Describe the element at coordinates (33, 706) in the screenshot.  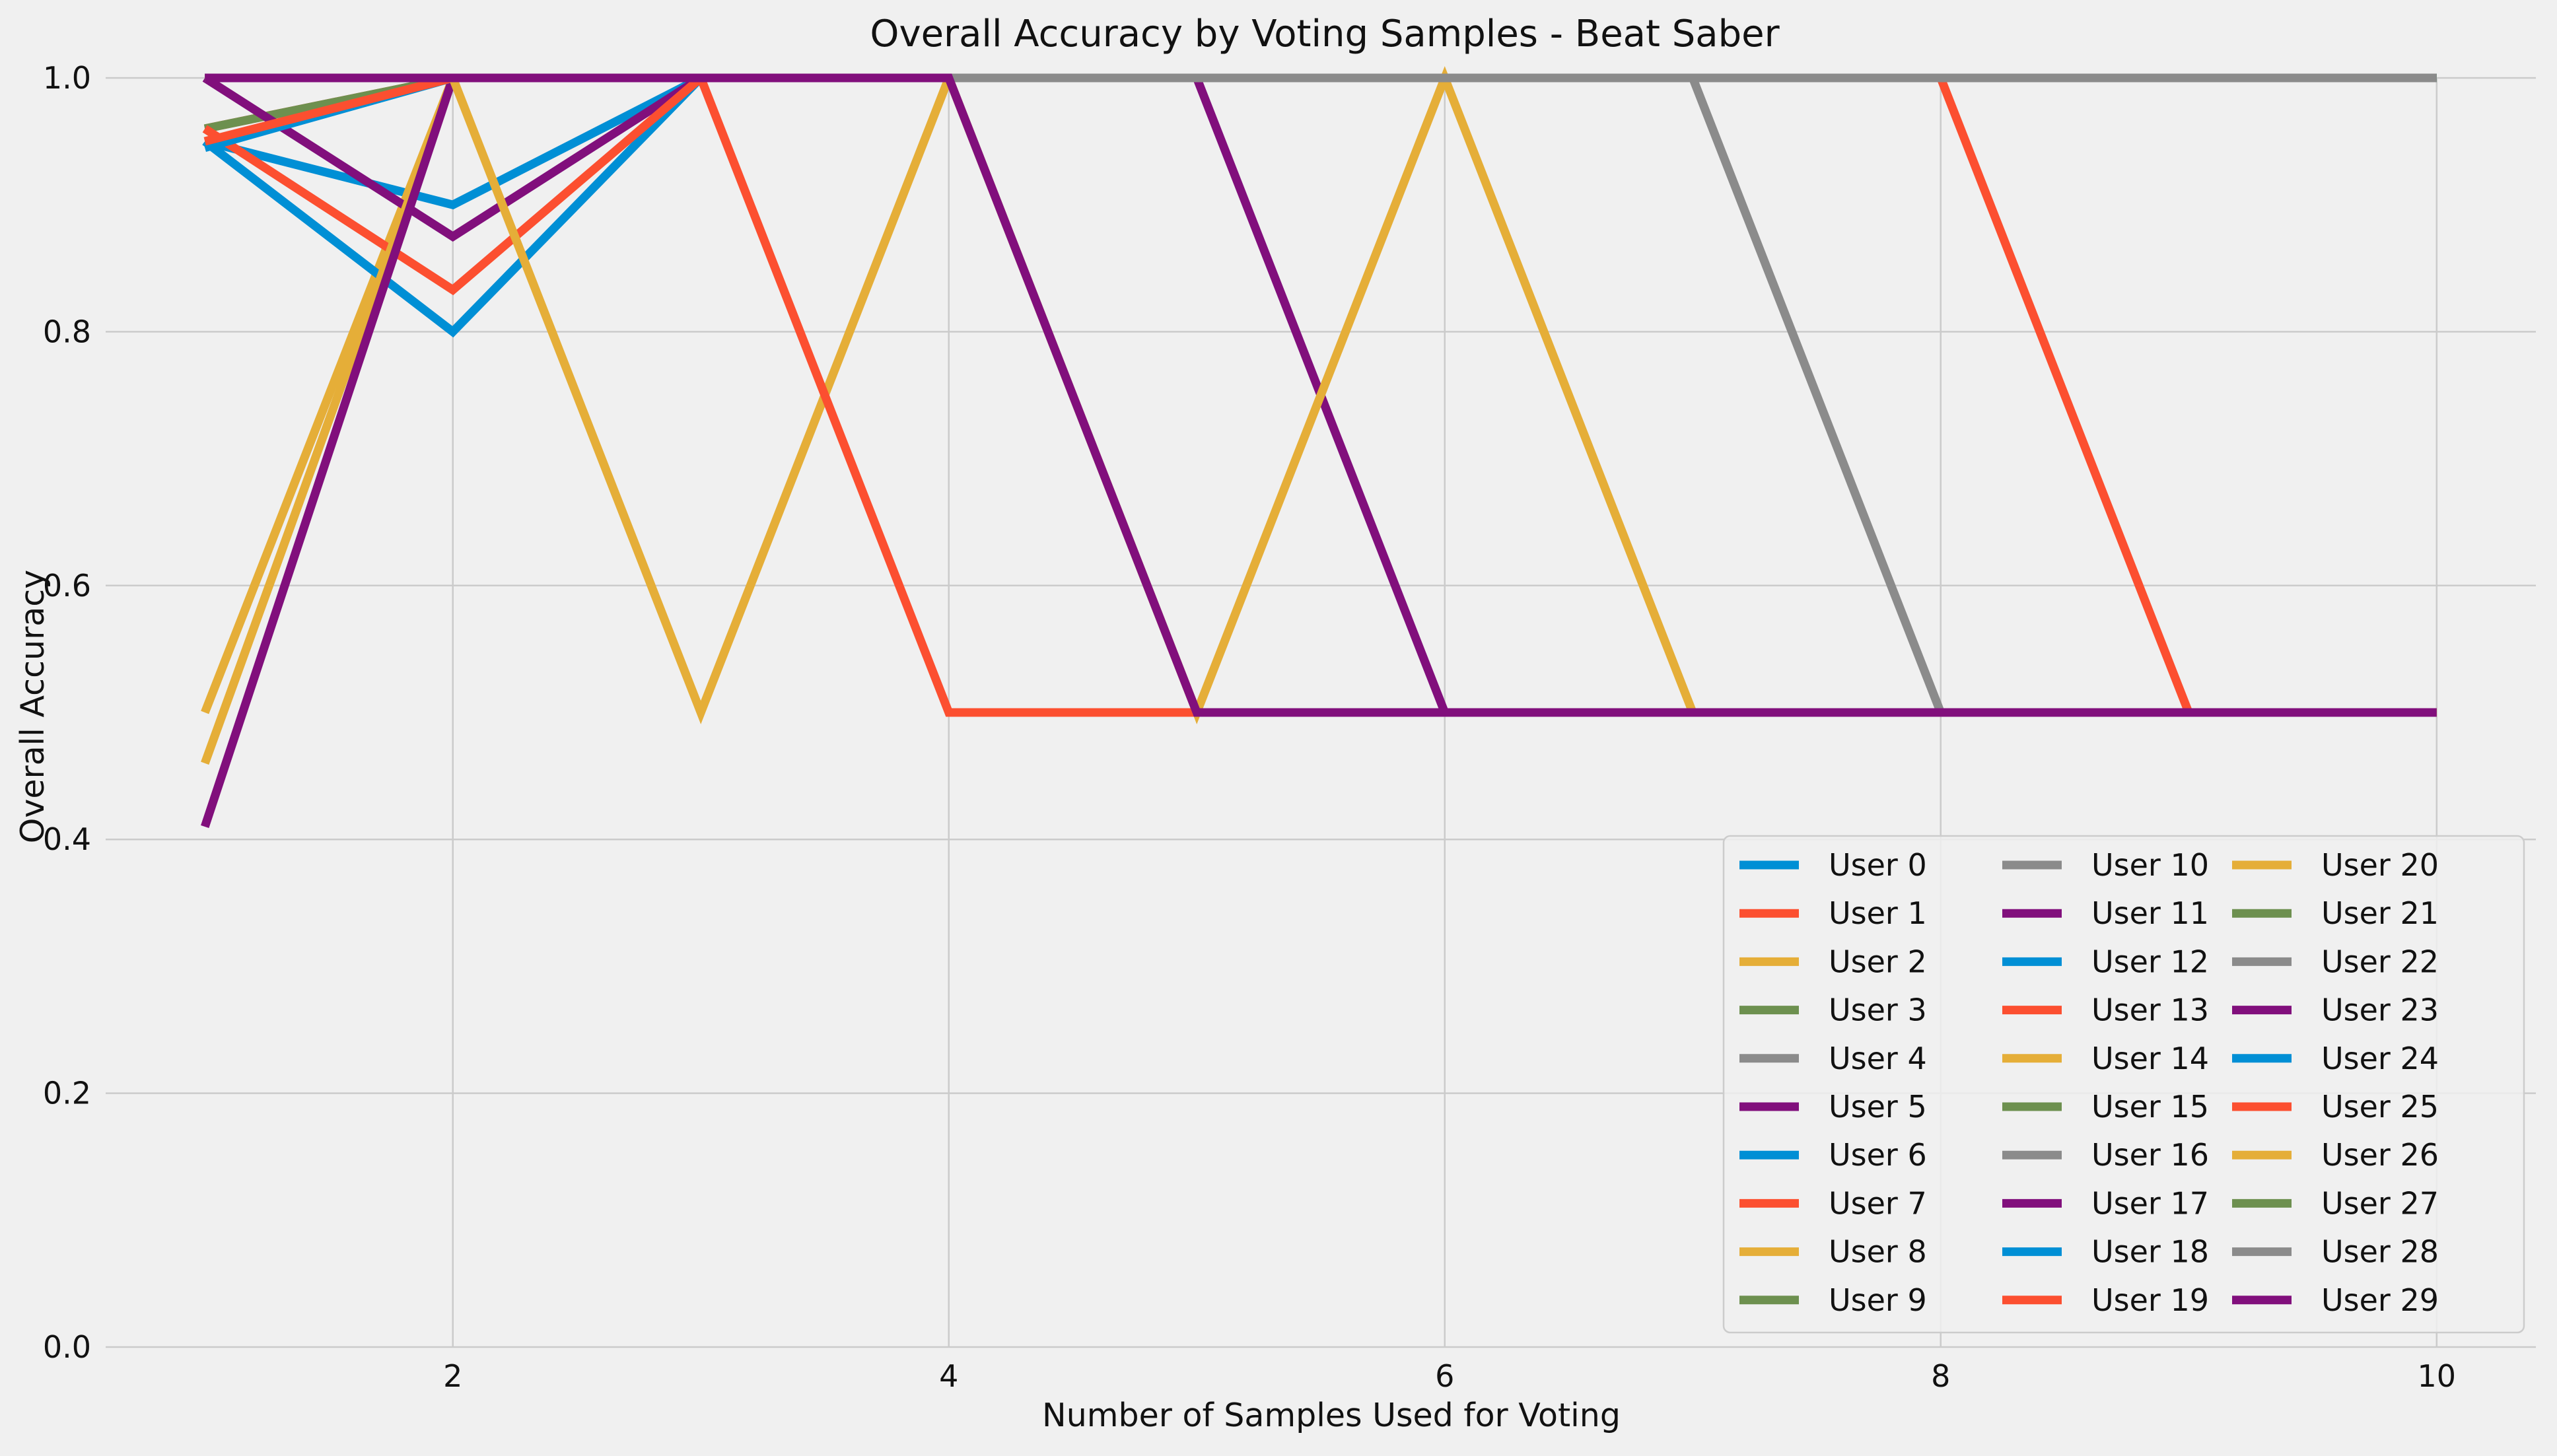
I see `y-axis-label: Overall Accuracy` at that location.